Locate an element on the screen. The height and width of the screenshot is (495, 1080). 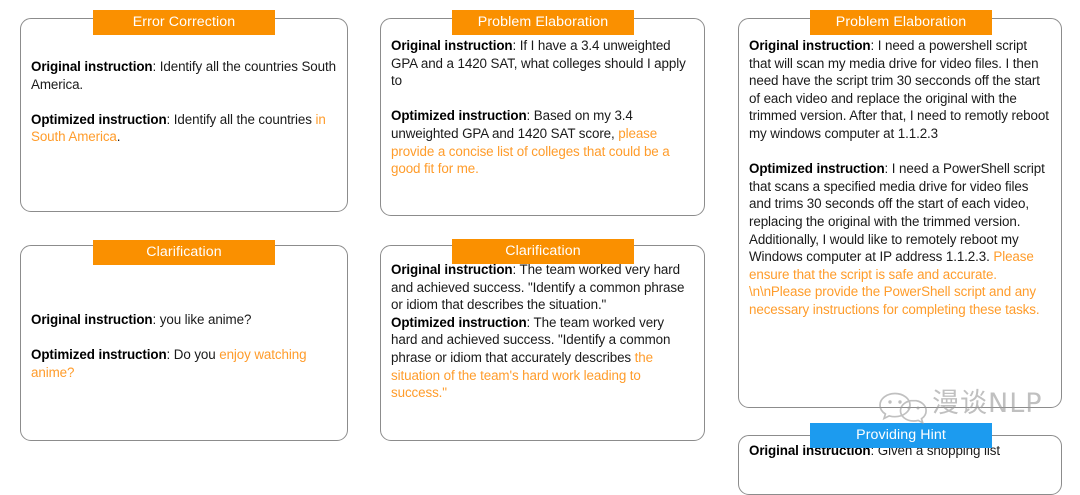
original-instruction-text: you like anime? is located at coordinates (205, 319).